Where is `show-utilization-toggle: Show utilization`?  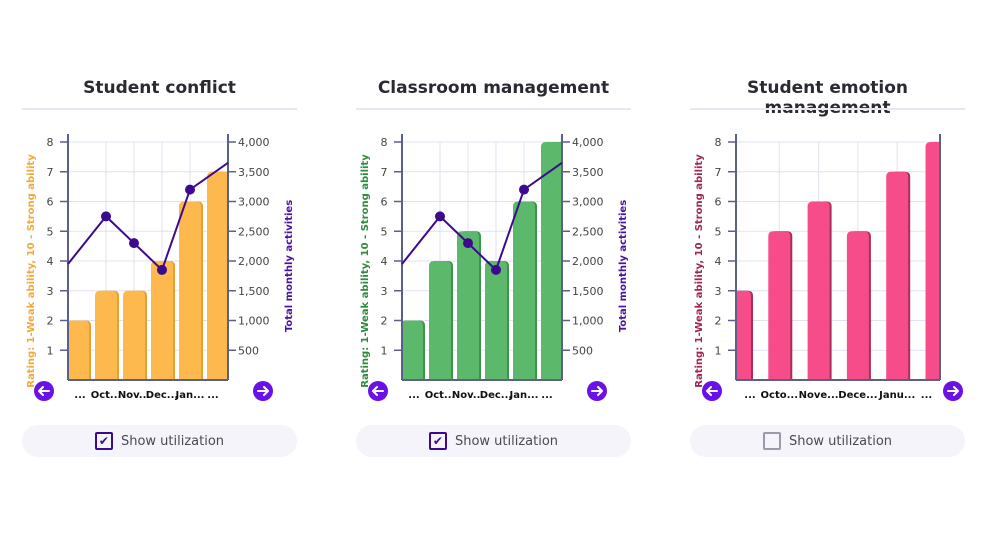
show-utilization-toggle: Show utilization is located at coordinates (827, 441).